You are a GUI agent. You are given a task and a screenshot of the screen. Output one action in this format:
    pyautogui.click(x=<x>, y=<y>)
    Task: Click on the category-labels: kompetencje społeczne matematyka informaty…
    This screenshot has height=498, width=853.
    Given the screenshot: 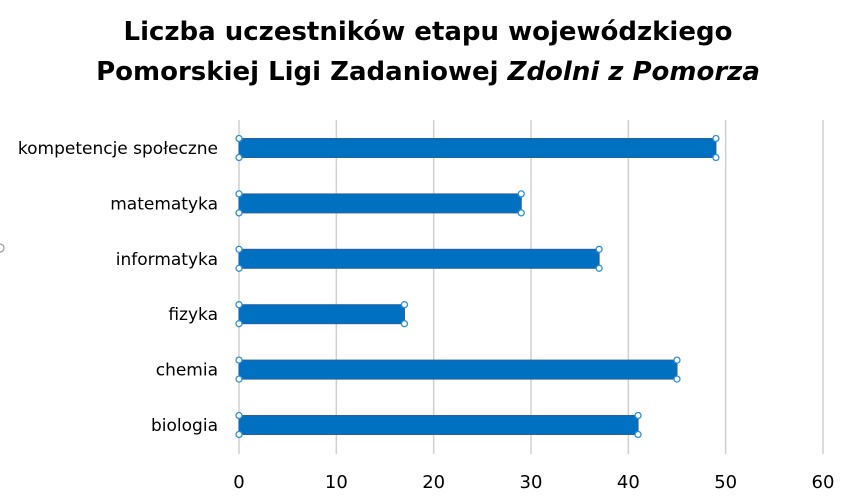 What is the action you would take?
    pyautogui.click(x=118, y=287)
    